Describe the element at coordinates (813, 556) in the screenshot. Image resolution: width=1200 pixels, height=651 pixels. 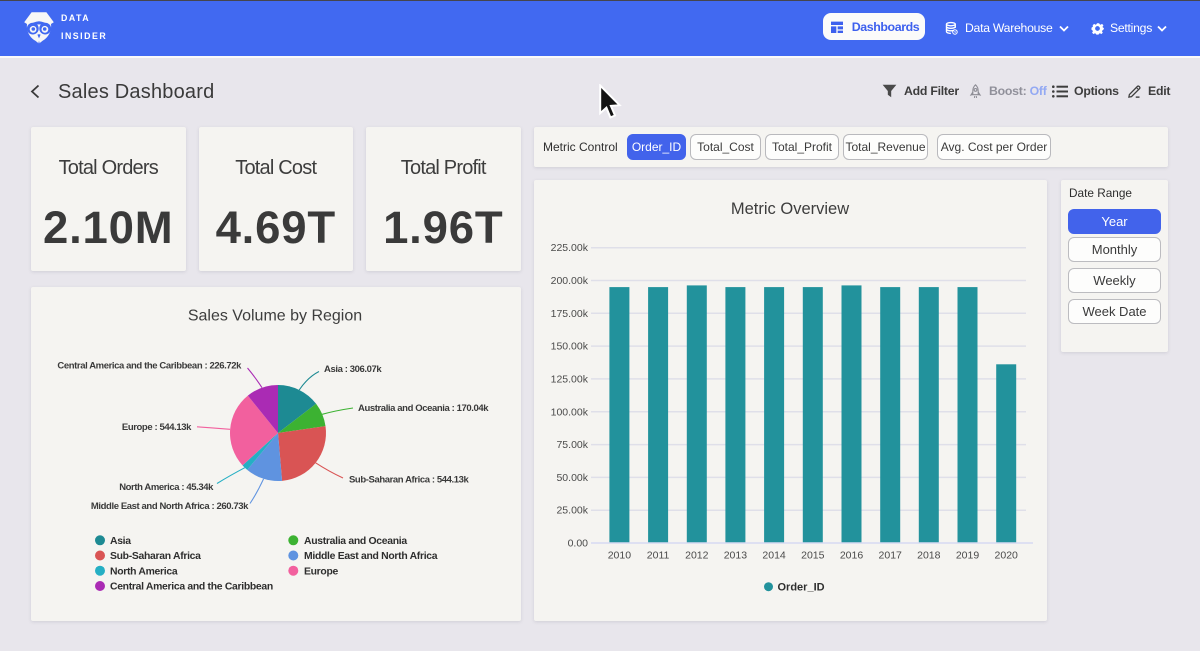
I see `svg-text: 2015` at that location.